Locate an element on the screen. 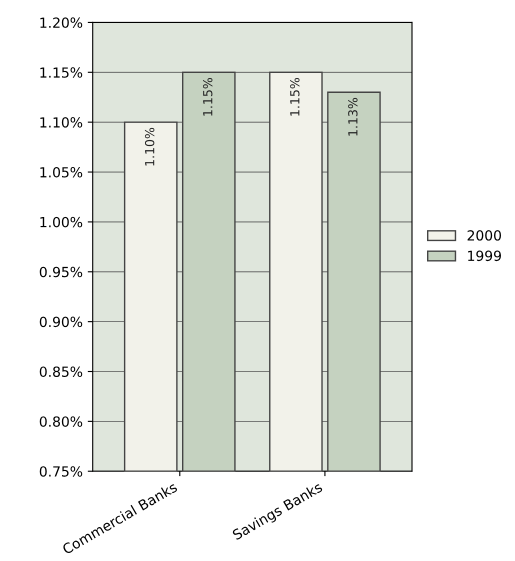 The width and height of the screenshot is (515, 561). y-tick-label: 0.85% is located at coordinates (61, 371).